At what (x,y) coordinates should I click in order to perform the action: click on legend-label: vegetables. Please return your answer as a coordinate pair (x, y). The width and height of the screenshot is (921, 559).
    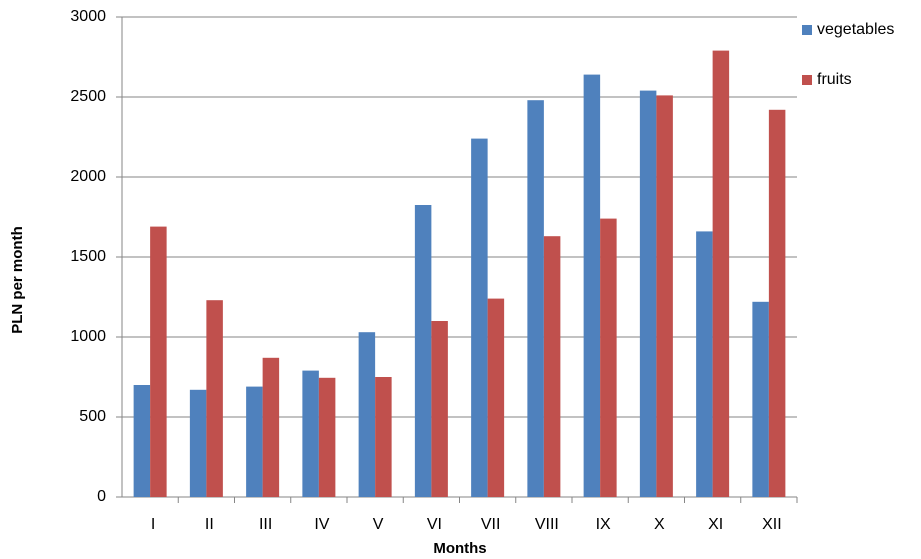
    Looking at the image, I should click on (855, 29).